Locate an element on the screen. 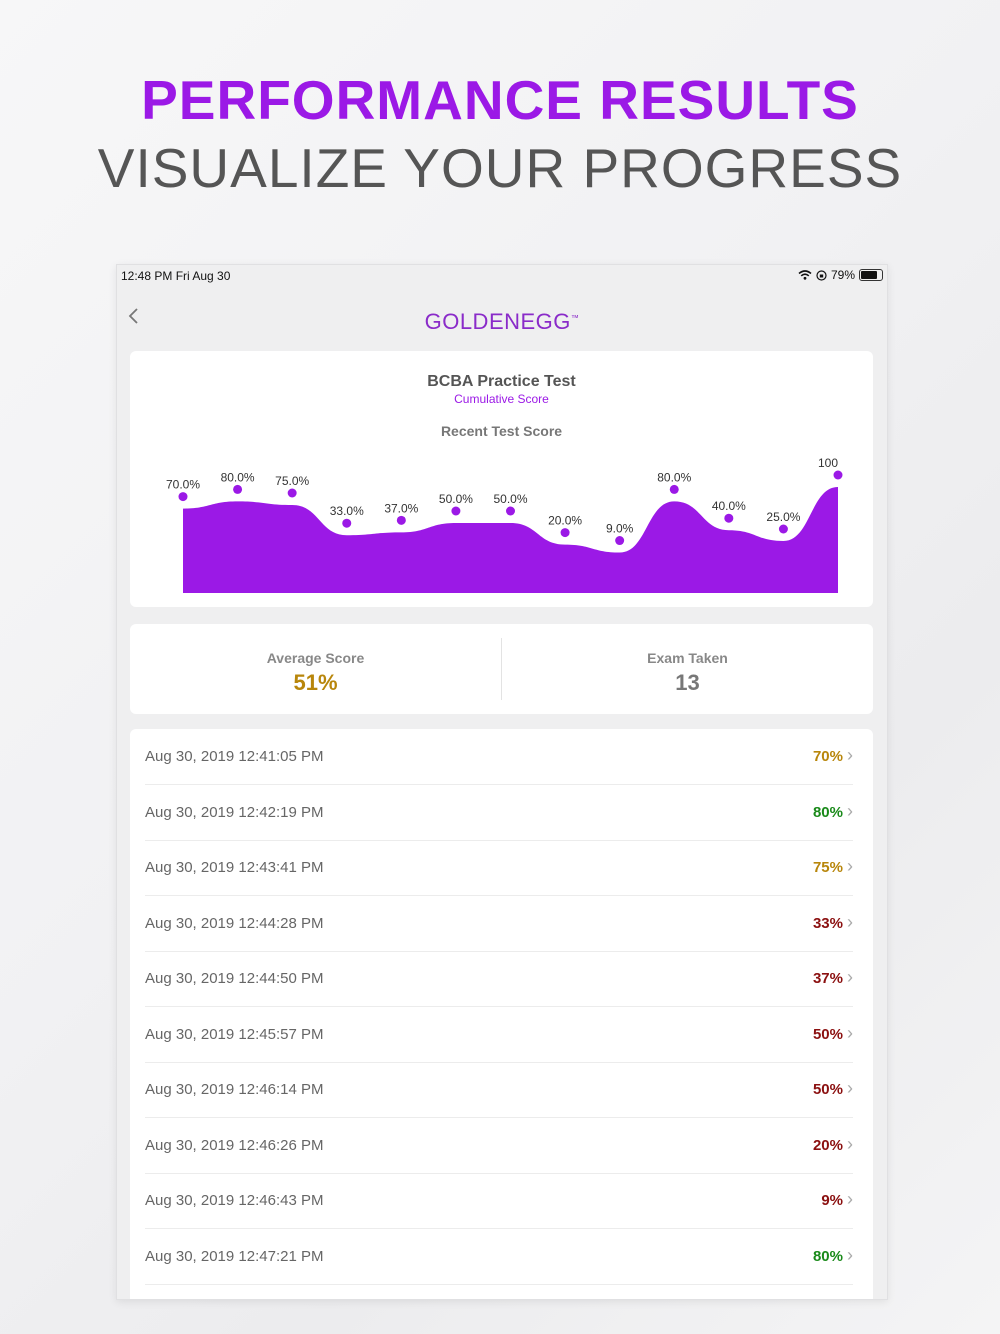 This screenshot has width=1000, height=1334. result-row: Aug 30, 2019 12:42:19 PM 80% › is located at coordinates (499, 813).